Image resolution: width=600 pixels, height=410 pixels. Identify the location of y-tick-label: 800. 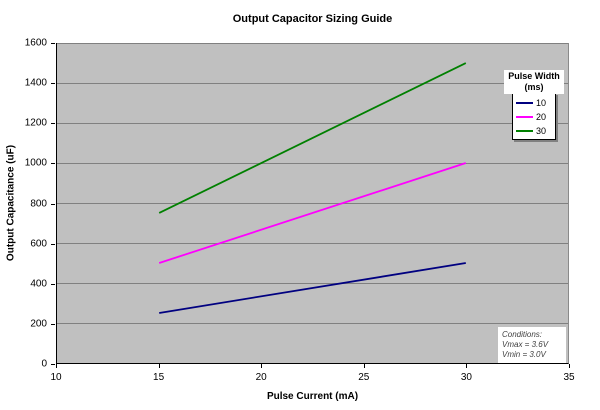
(38, 203).